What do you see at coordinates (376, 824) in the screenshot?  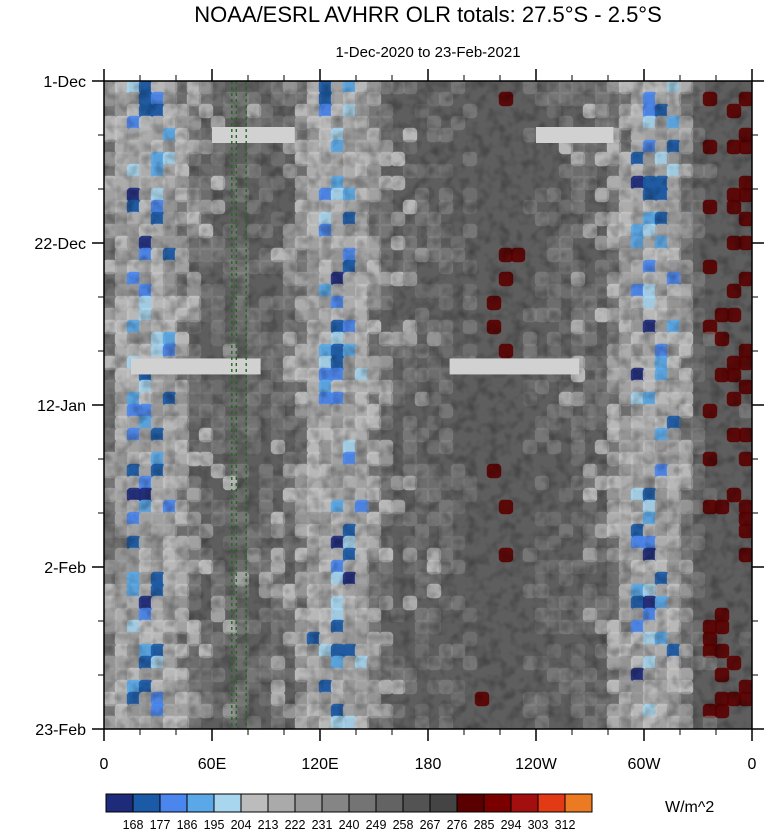 I see `colorbar-label: 249` at bounding box center [376, 824].